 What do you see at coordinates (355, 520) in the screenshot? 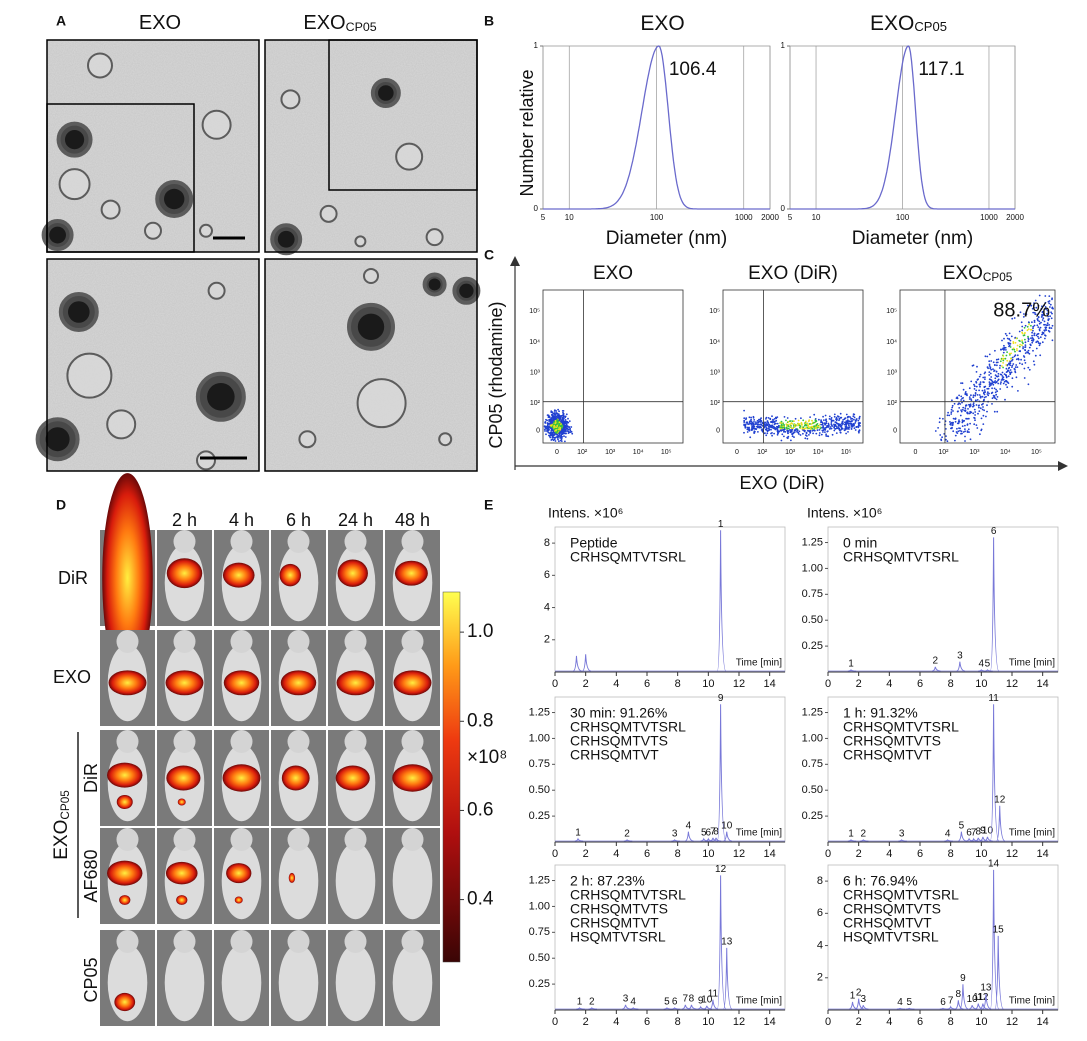
I see `time-label: 24 h` at bounding box center [355, 520].